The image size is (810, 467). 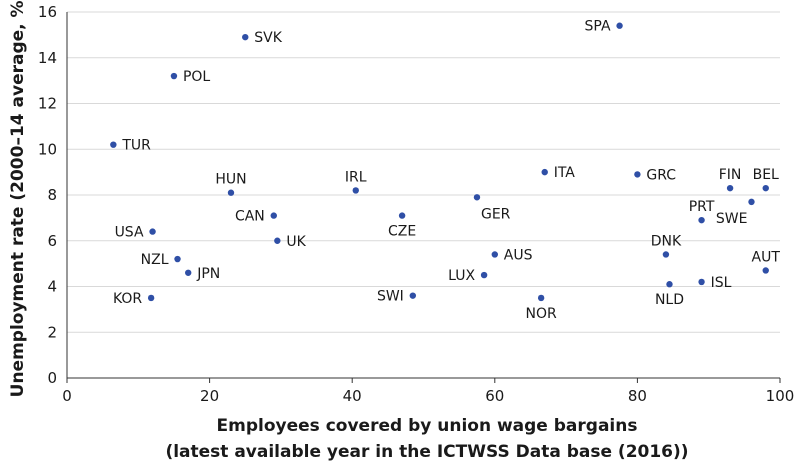 I want to click on data-point-nld, so click(x=669, y=284).